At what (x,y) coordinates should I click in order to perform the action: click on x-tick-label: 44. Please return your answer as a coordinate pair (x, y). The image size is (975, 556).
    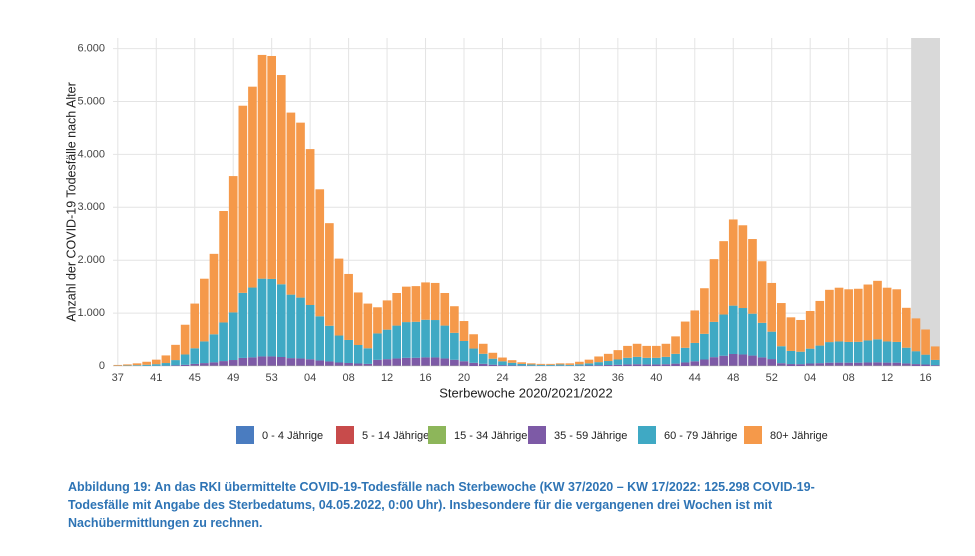
    Looking at the image, I should click on (695, 378).